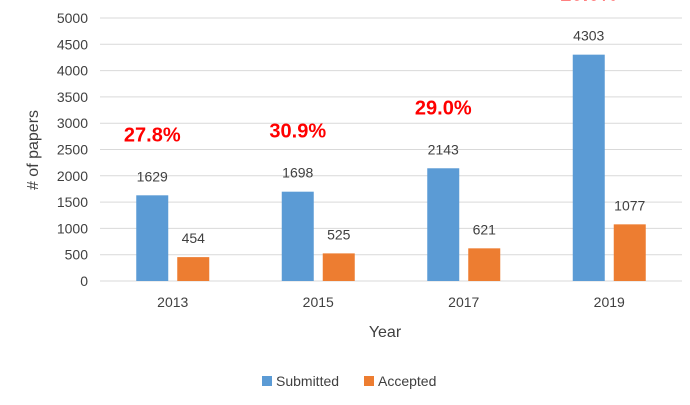  What do you see at coordinates (485, 229) in the screenshot?
I see `data-label-accepted: 621` at bounding box center [485, 229].